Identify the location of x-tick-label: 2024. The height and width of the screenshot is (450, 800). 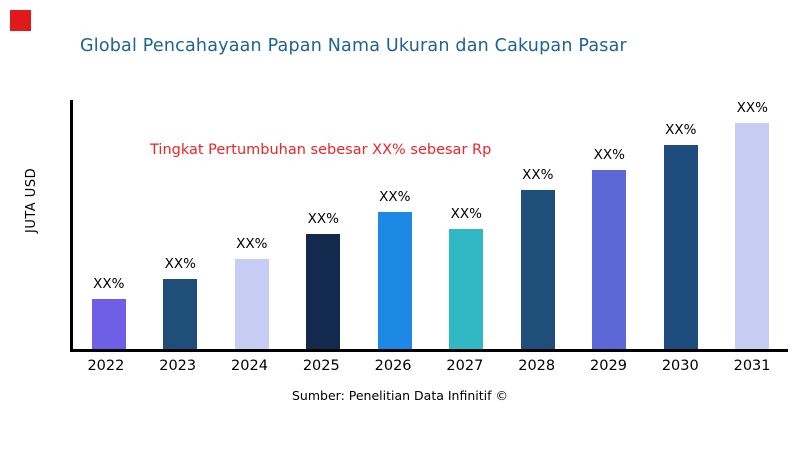
(249, 366).